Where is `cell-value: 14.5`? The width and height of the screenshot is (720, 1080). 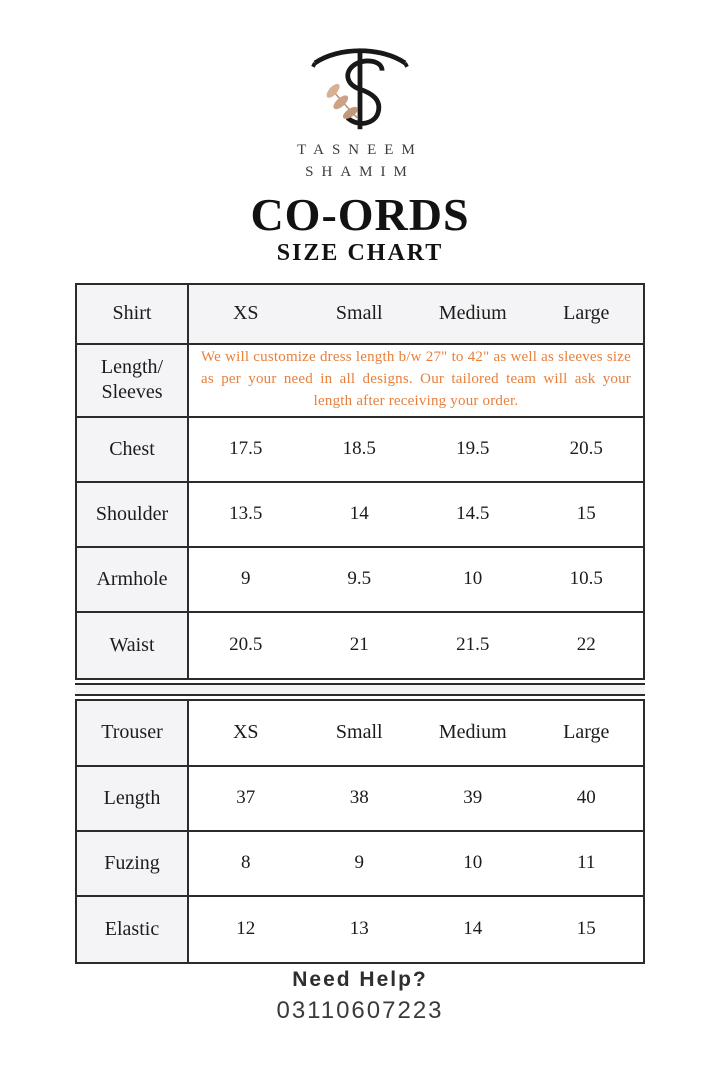 cell-value: 14.5 is located at coordinates (473, 513).